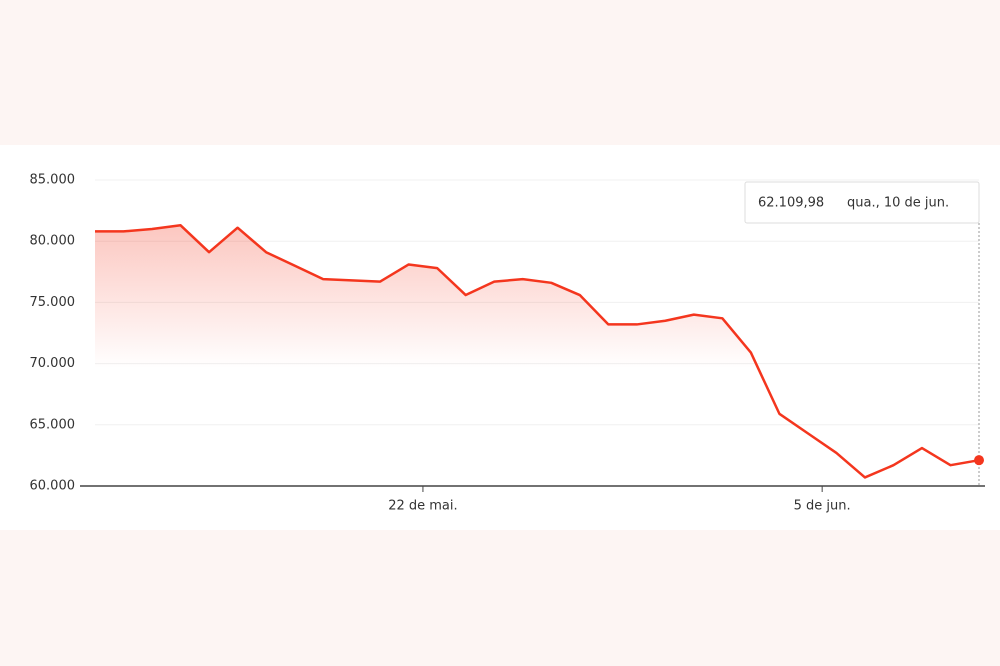  Describe the element at coordinates (53, 180) in the screenshot. I see `y-tick-label: 85.000` at that location.